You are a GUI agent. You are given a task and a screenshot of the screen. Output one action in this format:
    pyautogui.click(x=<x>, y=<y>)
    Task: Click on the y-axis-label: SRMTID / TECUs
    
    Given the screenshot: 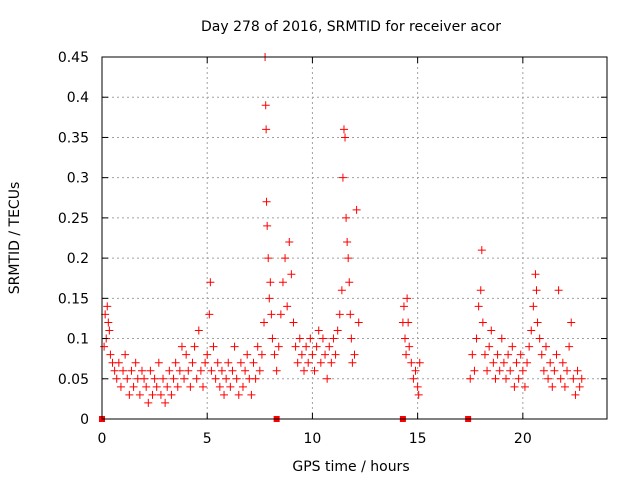 What is the action you would take?
    pyautogui.click(x=15, y=238)
    